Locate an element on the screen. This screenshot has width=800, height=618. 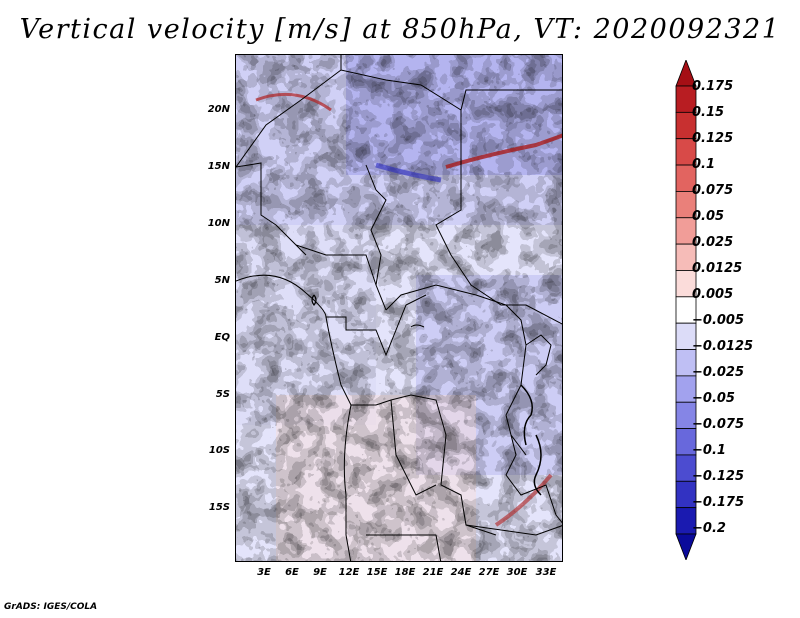
lon-label-18e: 18E is located at coordinates (405, 572).